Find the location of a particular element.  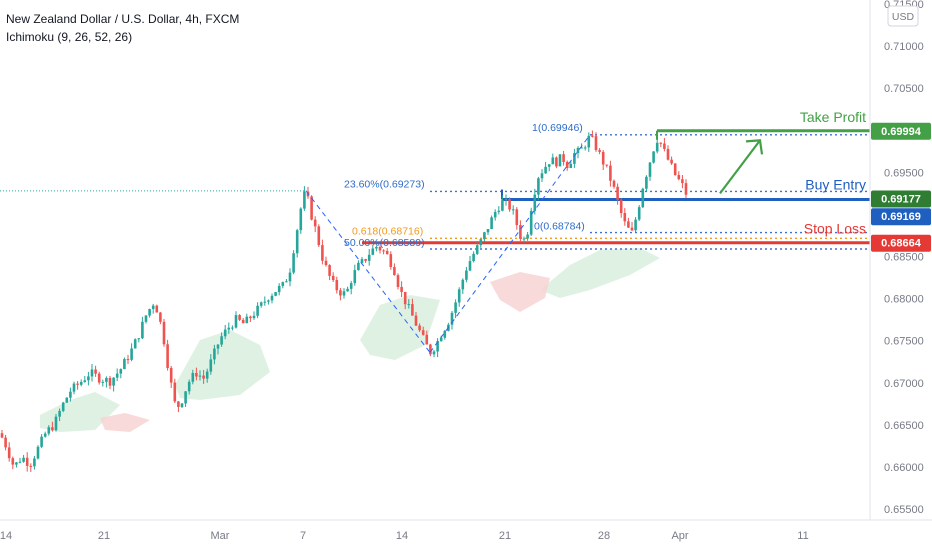

indicator-title: Ichimoku (9, 26, 52, 26) is located at coordinates (69, 37).